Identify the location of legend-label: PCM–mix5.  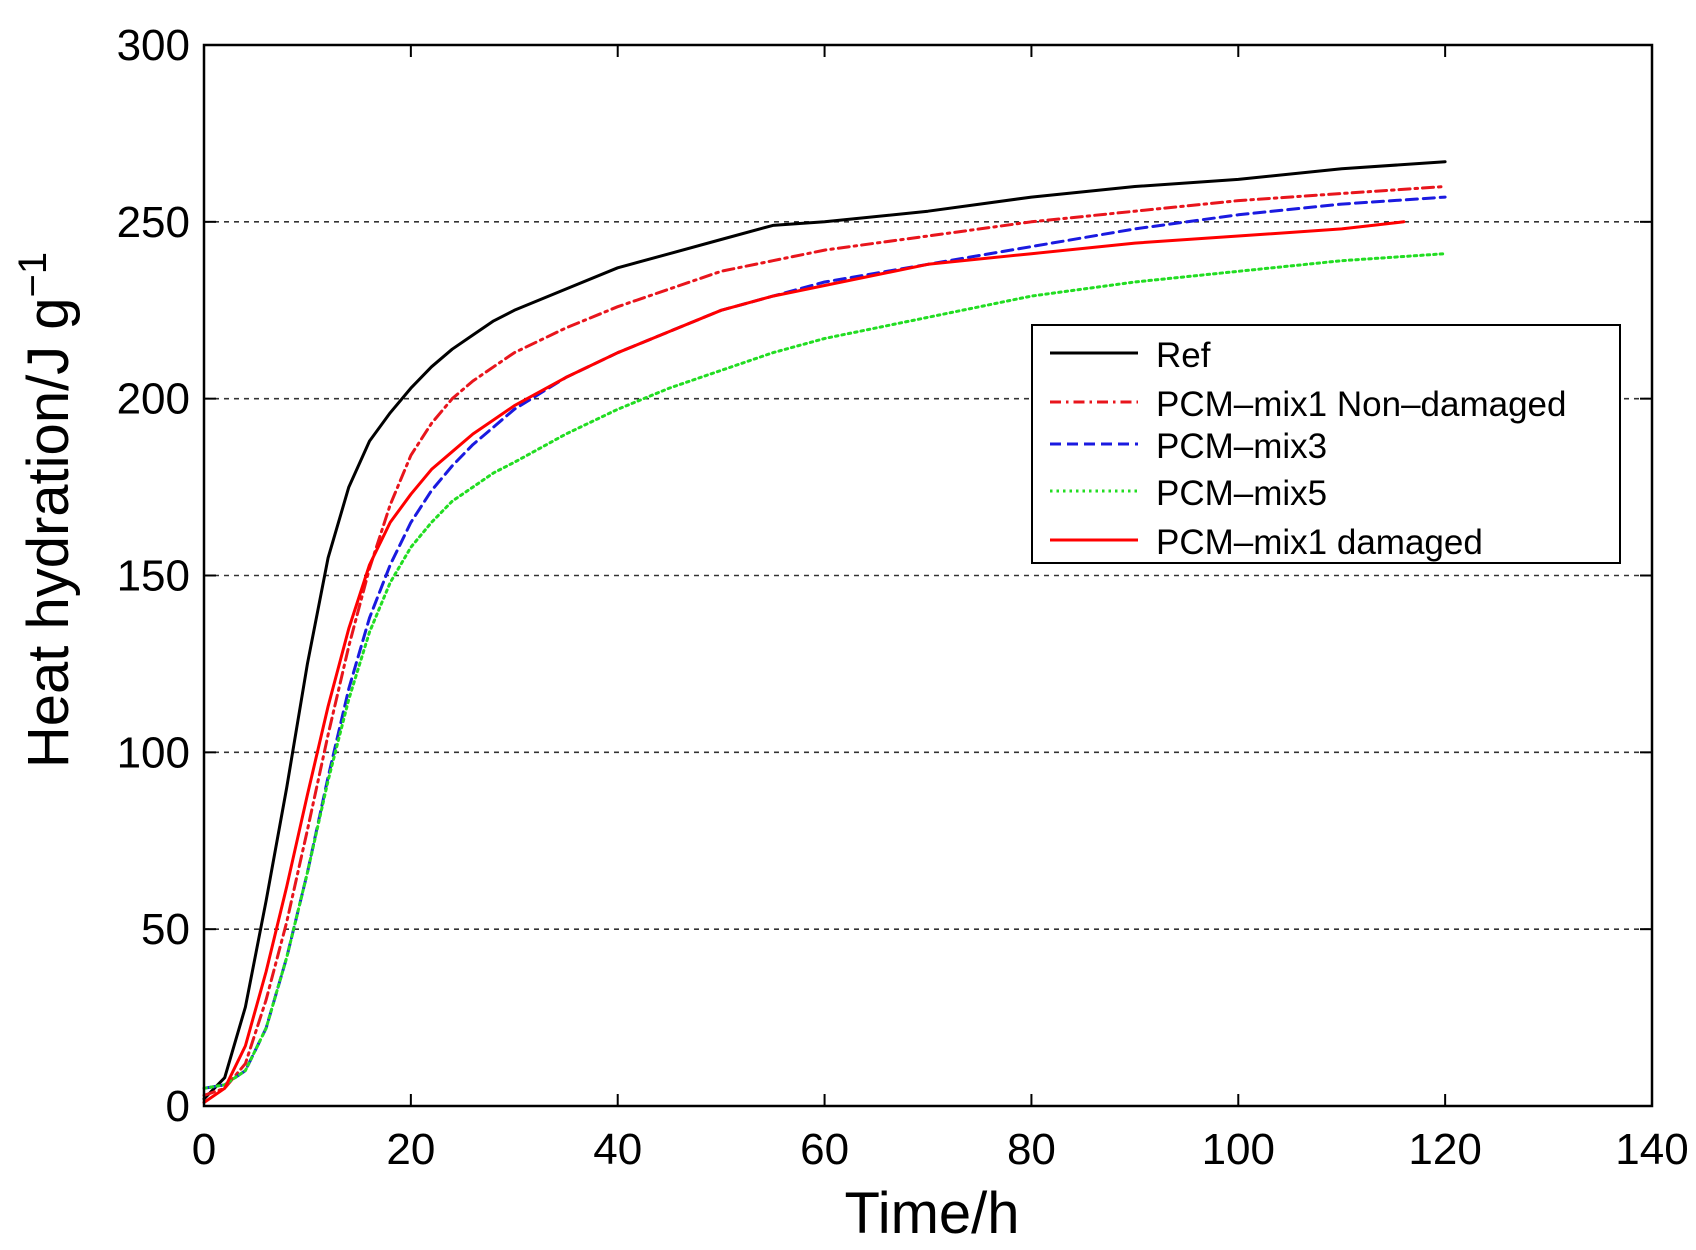
(1241, 493).